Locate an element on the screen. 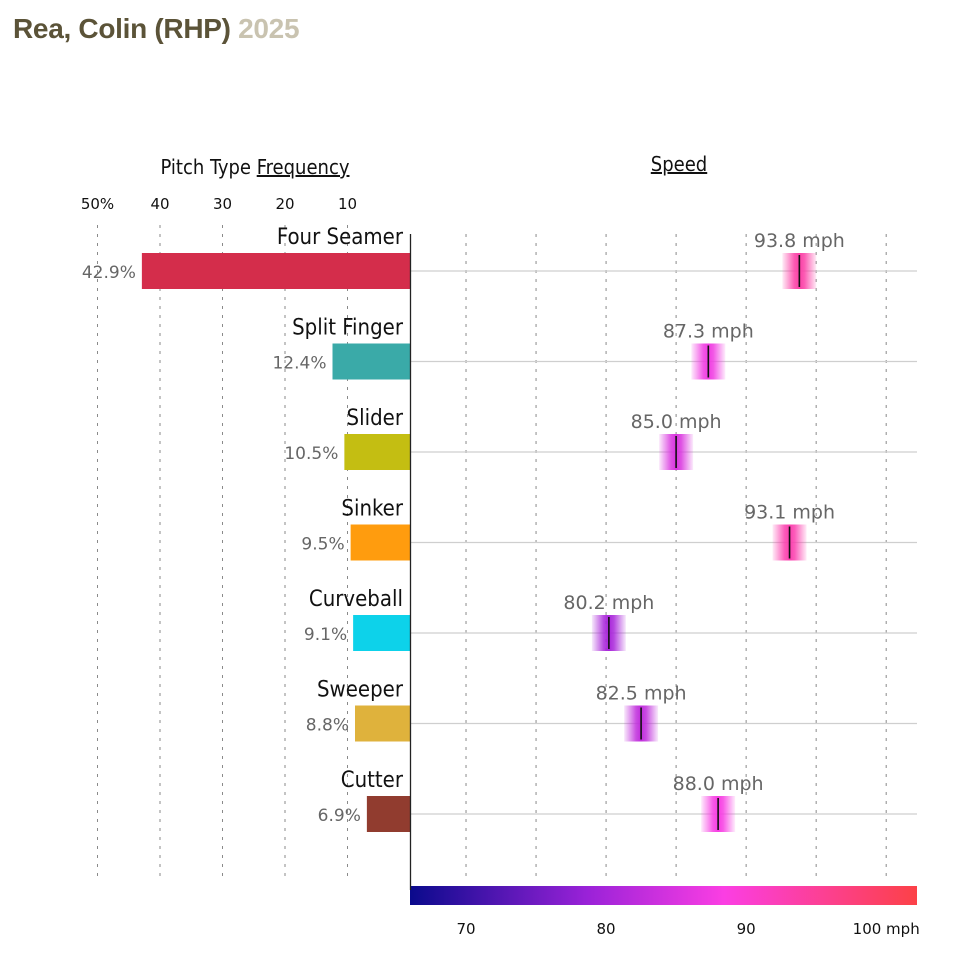  frequency-value-label: 10.5% is located at coordinates (311, 454).